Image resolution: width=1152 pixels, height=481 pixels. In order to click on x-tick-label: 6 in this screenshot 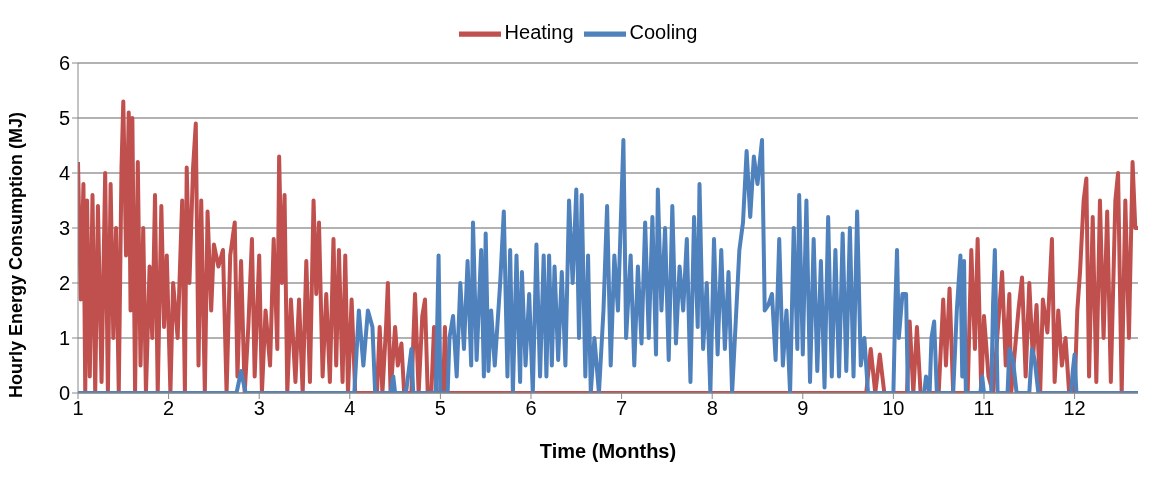, I will do `click(531, 408)`.